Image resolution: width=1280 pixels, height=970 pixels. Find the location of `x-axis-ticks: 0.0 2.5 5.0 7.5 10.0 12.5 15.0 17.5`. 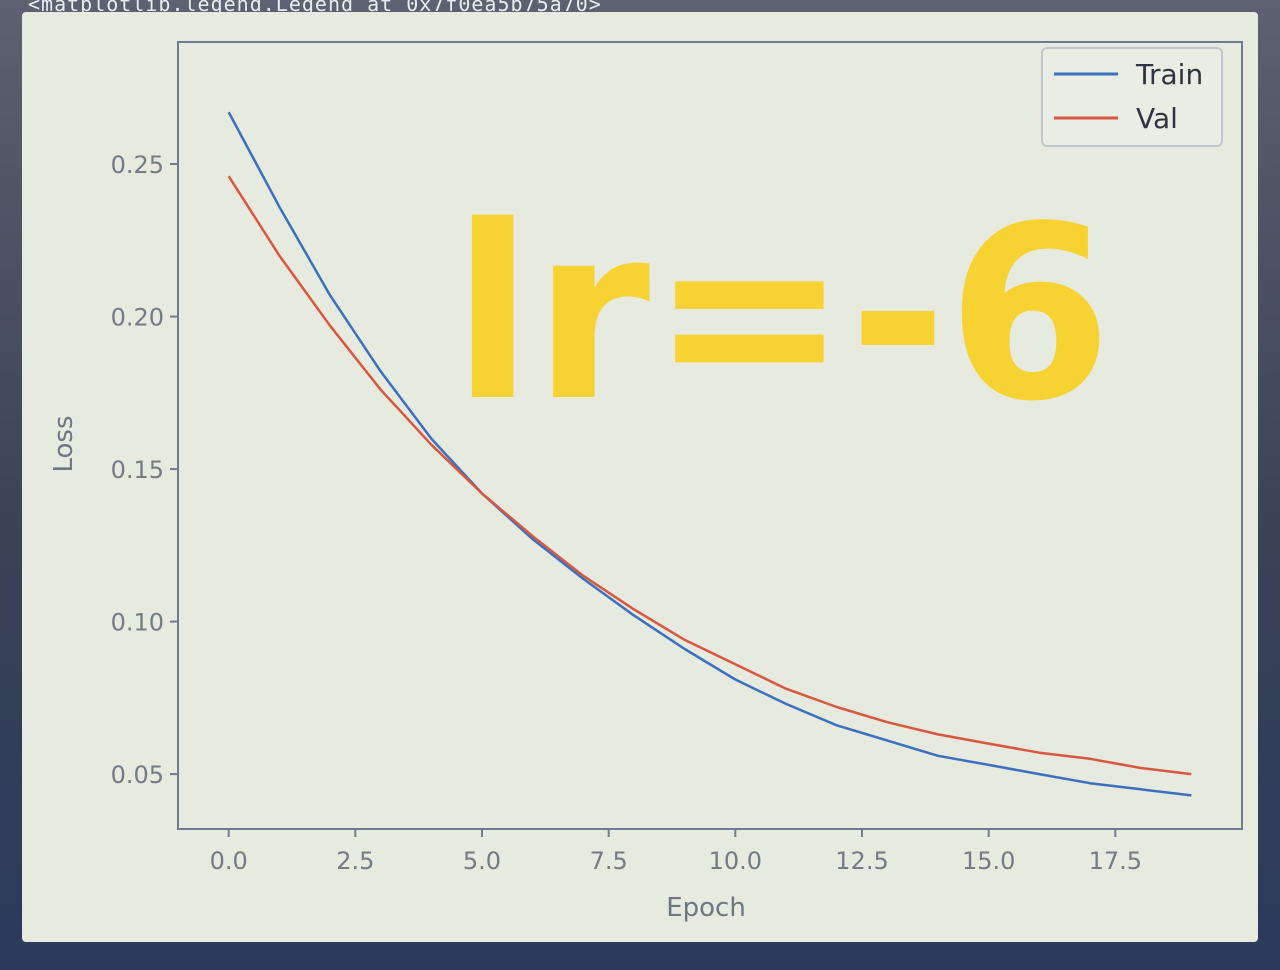

x-axis-ticks: 0.0 2.5 5.0 7.5 10.0 12.5 15.0 17.5 is located at coordinates (676, 852).